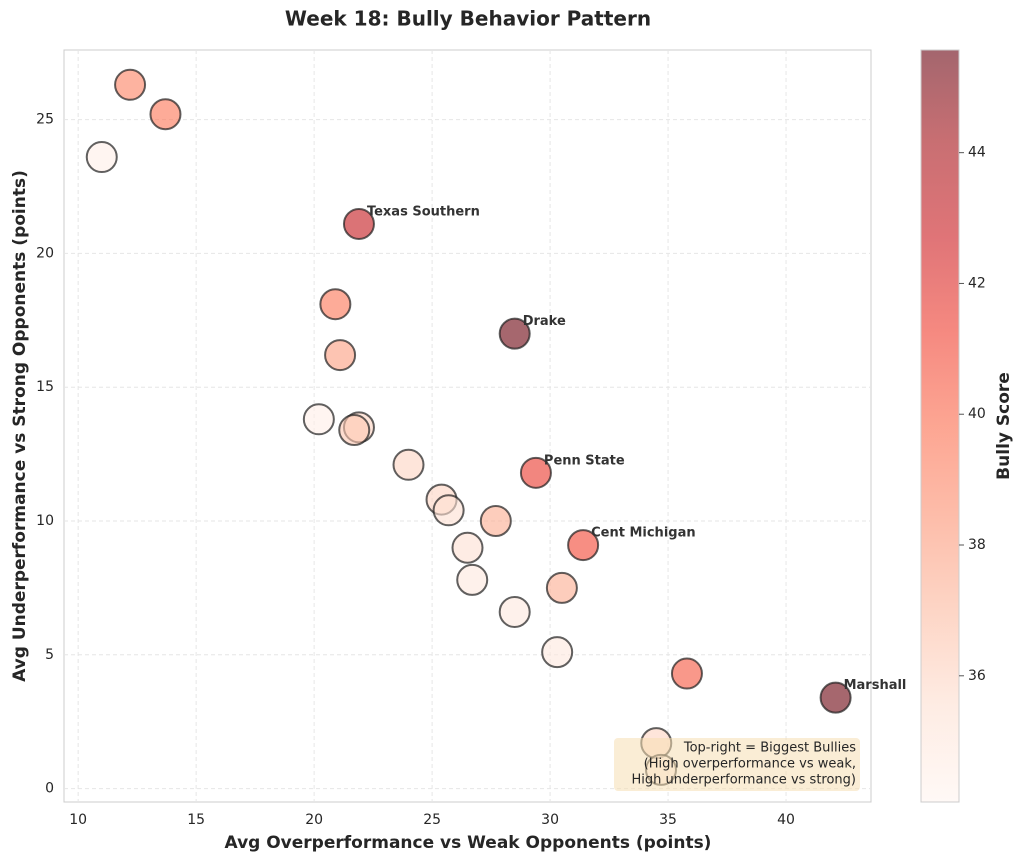 The image size is (1024, 867). I want to click on point-label: Cent Michigan, so click(643, 533).